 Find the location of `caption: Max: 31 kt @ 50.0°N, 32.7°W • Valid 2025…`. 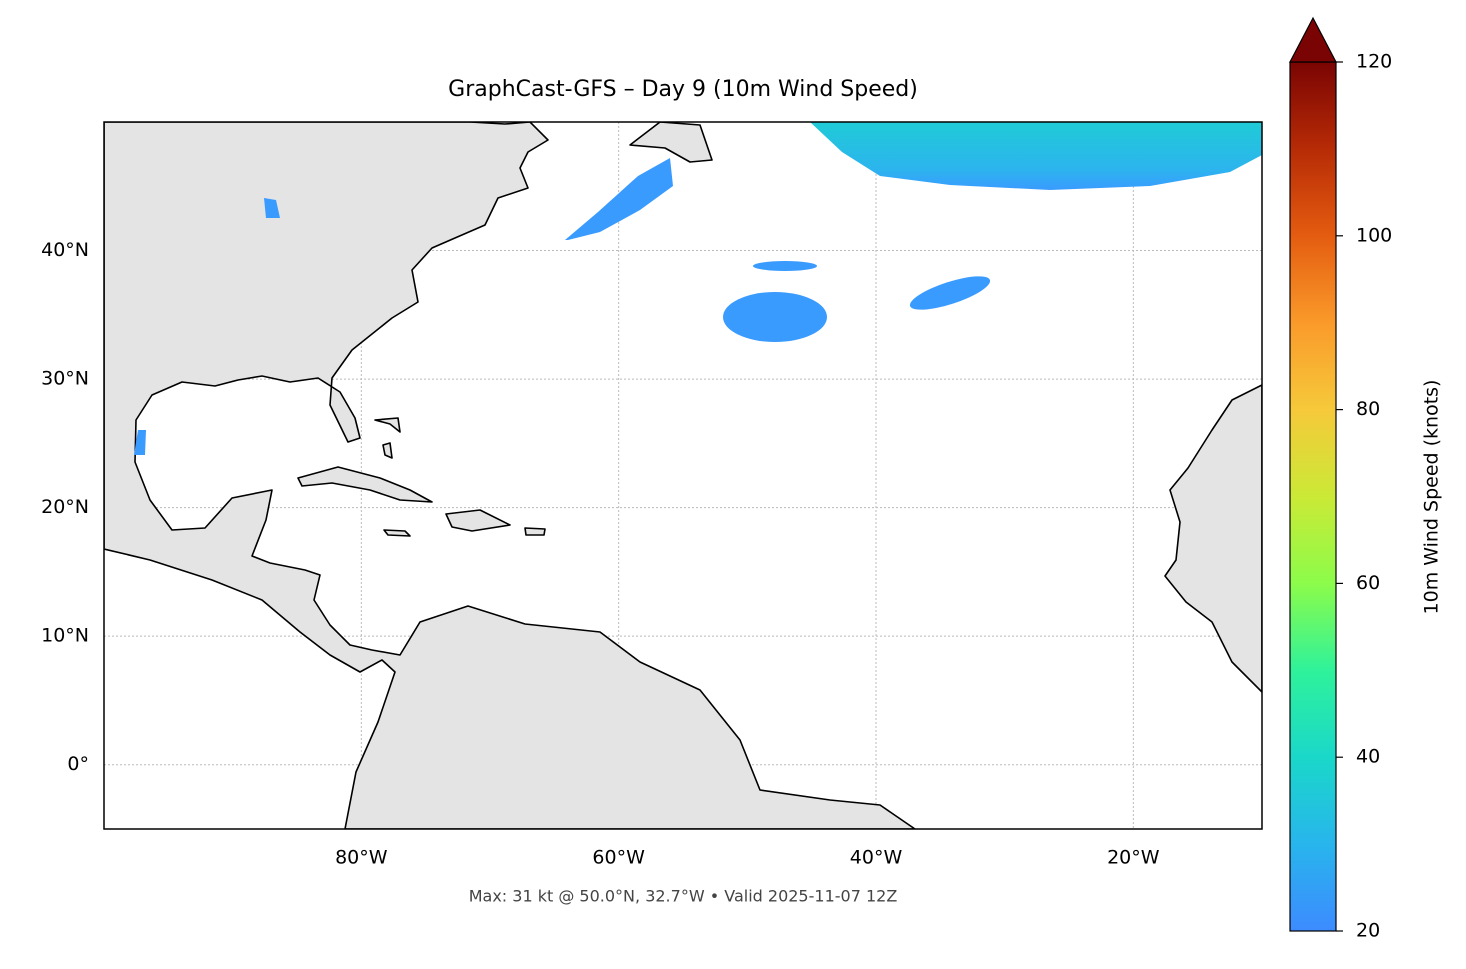

caption: Max: 31 kt @ 50.0°N, 32.7°W • Valid 2025… is located at coordinates (683, 896).